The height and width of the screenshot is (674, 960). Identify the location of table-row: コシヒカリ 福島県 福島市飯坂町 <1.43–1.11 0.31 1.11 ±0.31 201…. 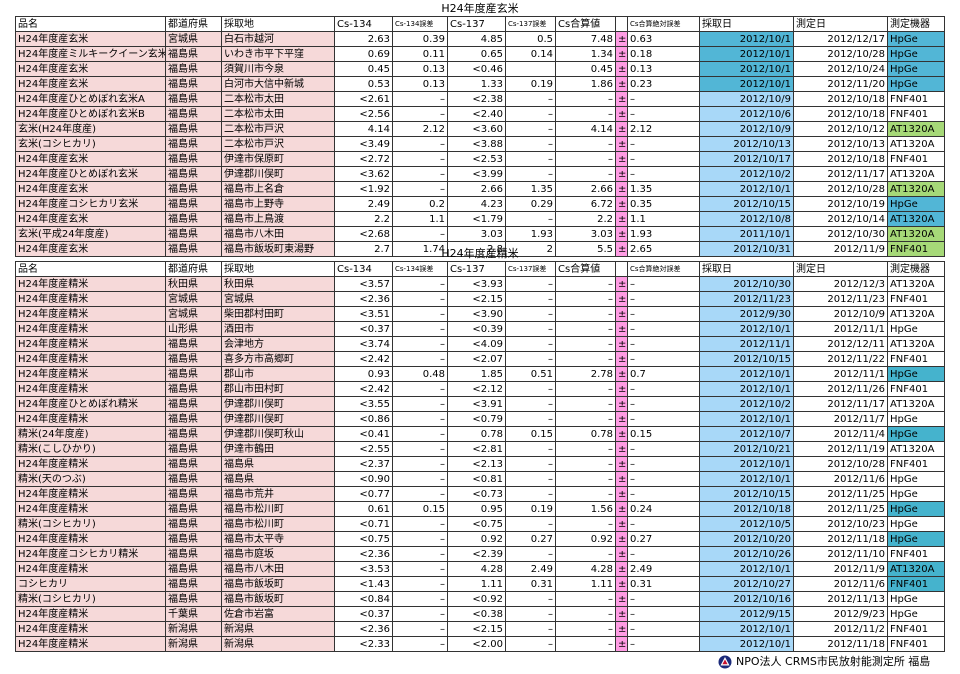
(480, 584).